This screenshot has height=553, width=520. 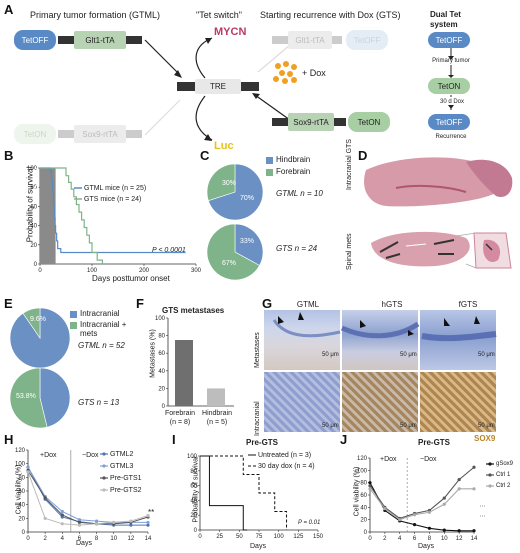 I want to click on b-y-tick-label: 0, so click(x=36, y=265).